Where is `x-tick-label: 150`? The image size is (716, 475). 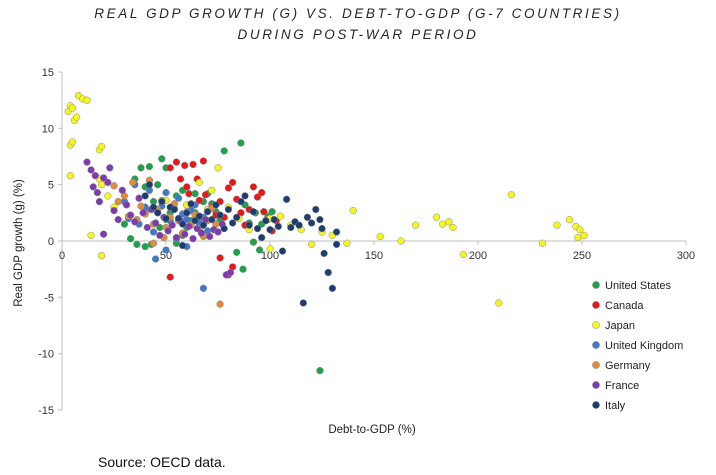 x-tick-label: 150 is located at coordinates (374, 256).